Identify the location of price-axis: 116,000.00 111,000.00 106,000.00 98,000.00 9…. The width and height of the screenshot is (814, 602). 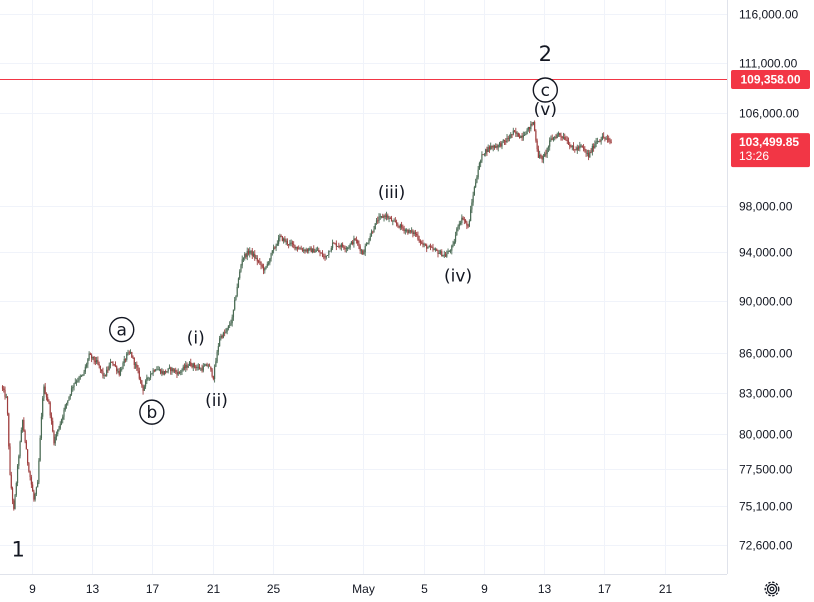
(769, 280).